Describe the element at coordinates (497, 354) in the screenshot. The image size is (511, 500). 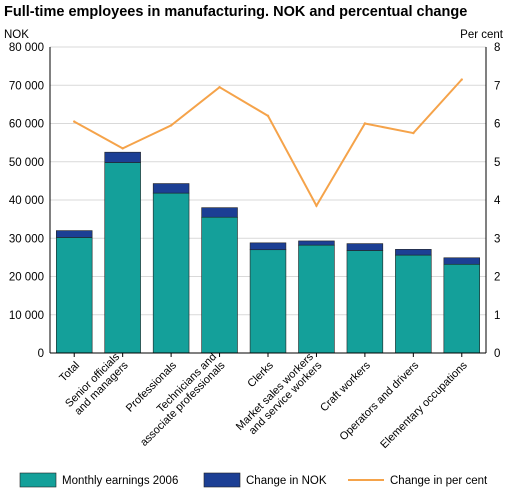
I see `right-tick-label: 0` at that location.